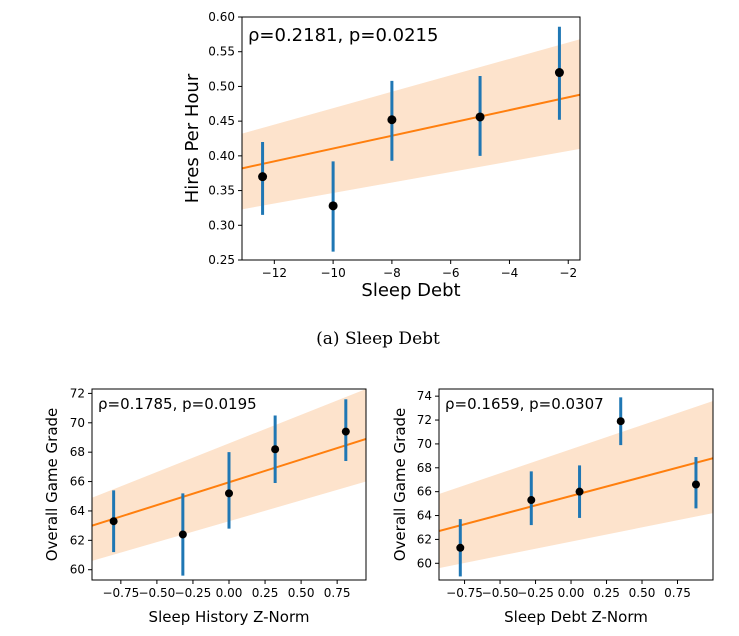 Image resolution: width=739 pixels, height=636 pixels. What do you see at coordinates (221, 225) in the screenshot?
I see `y-tick-label: 0.30` at bounding box center [221, 225].